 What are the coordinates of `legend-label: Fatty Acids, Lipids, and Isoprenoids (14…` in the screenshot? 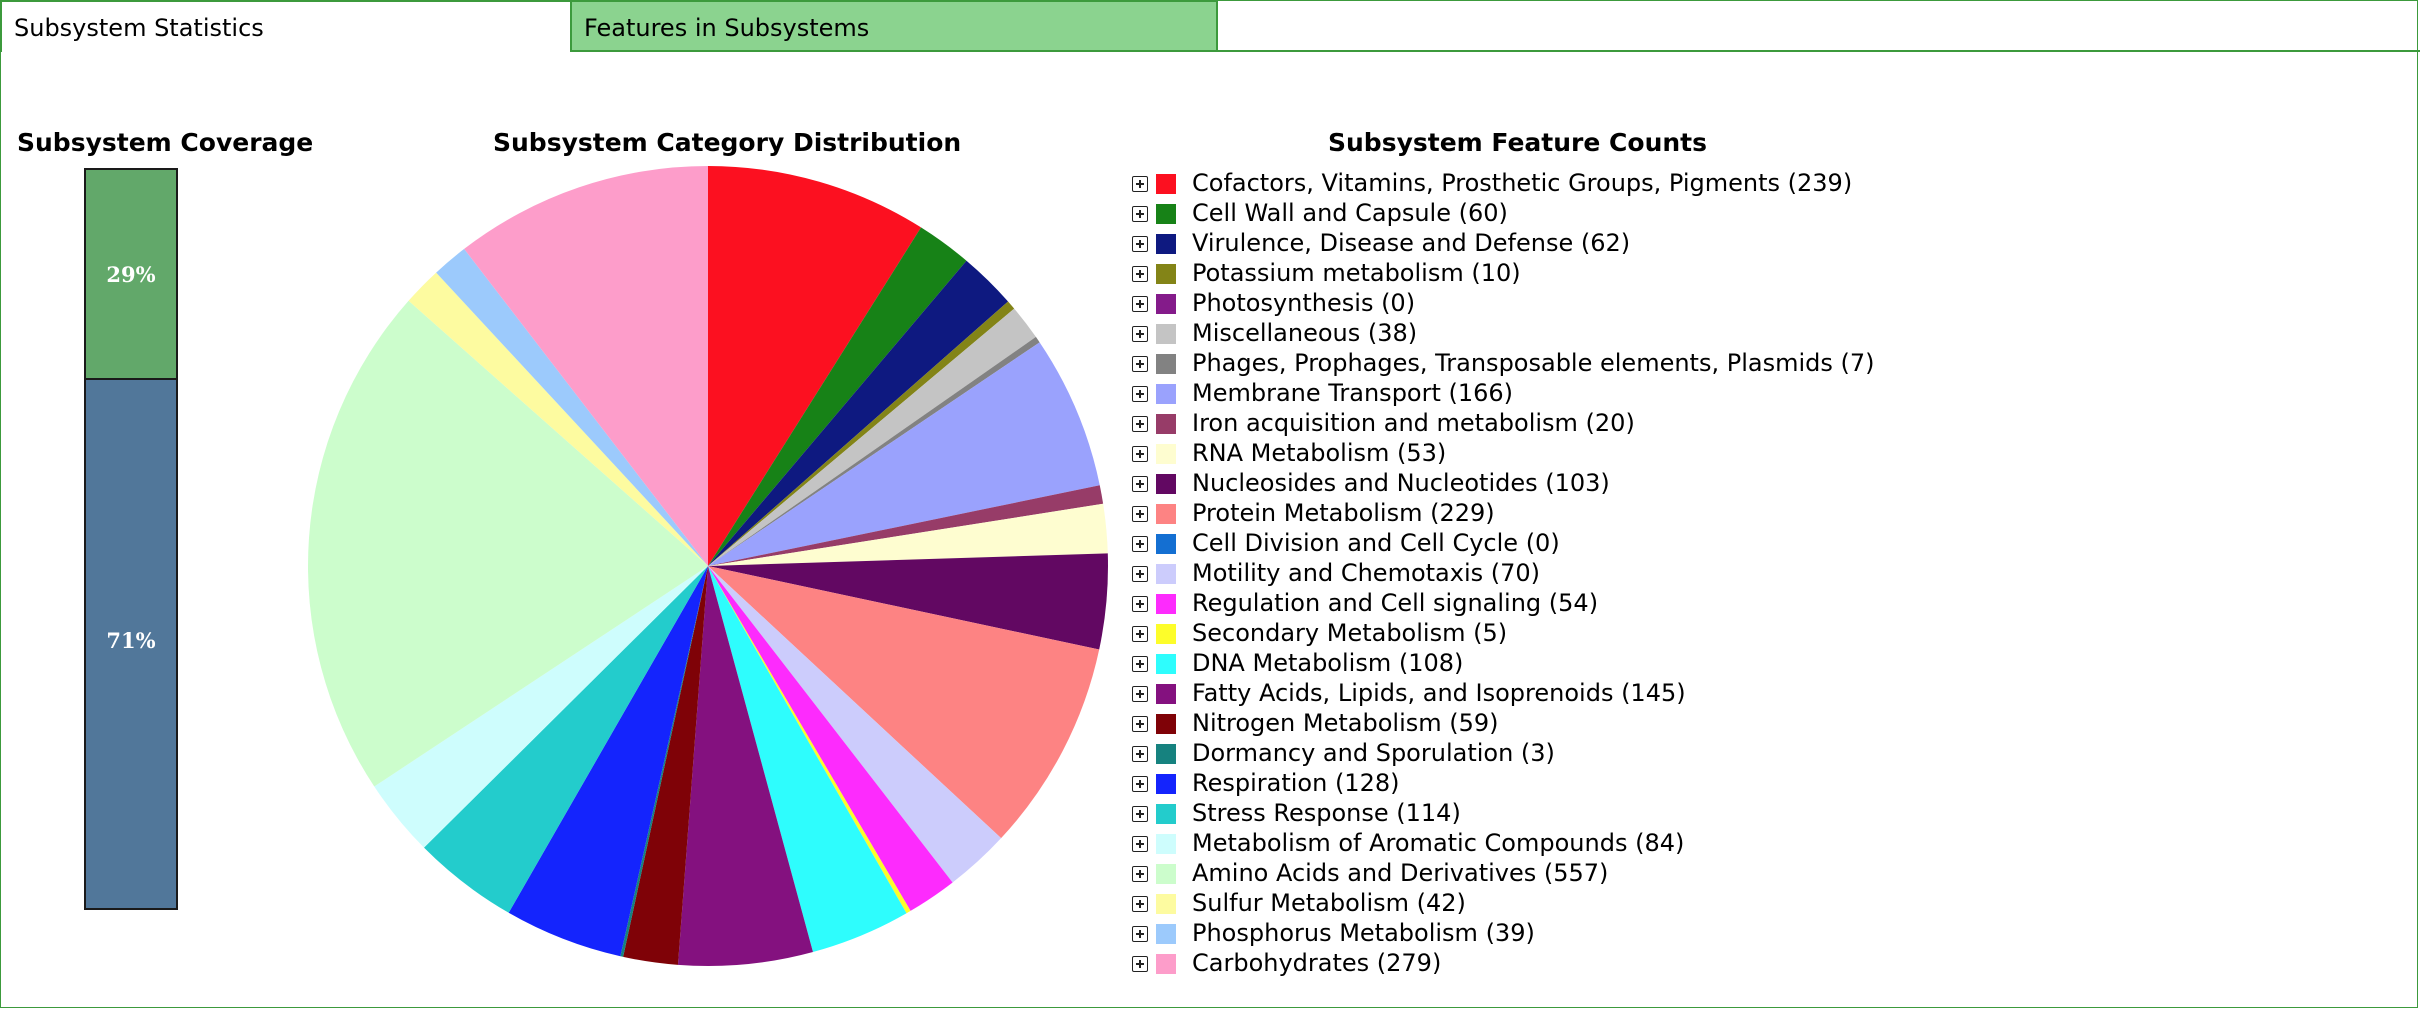 It's located at (1439, 693).